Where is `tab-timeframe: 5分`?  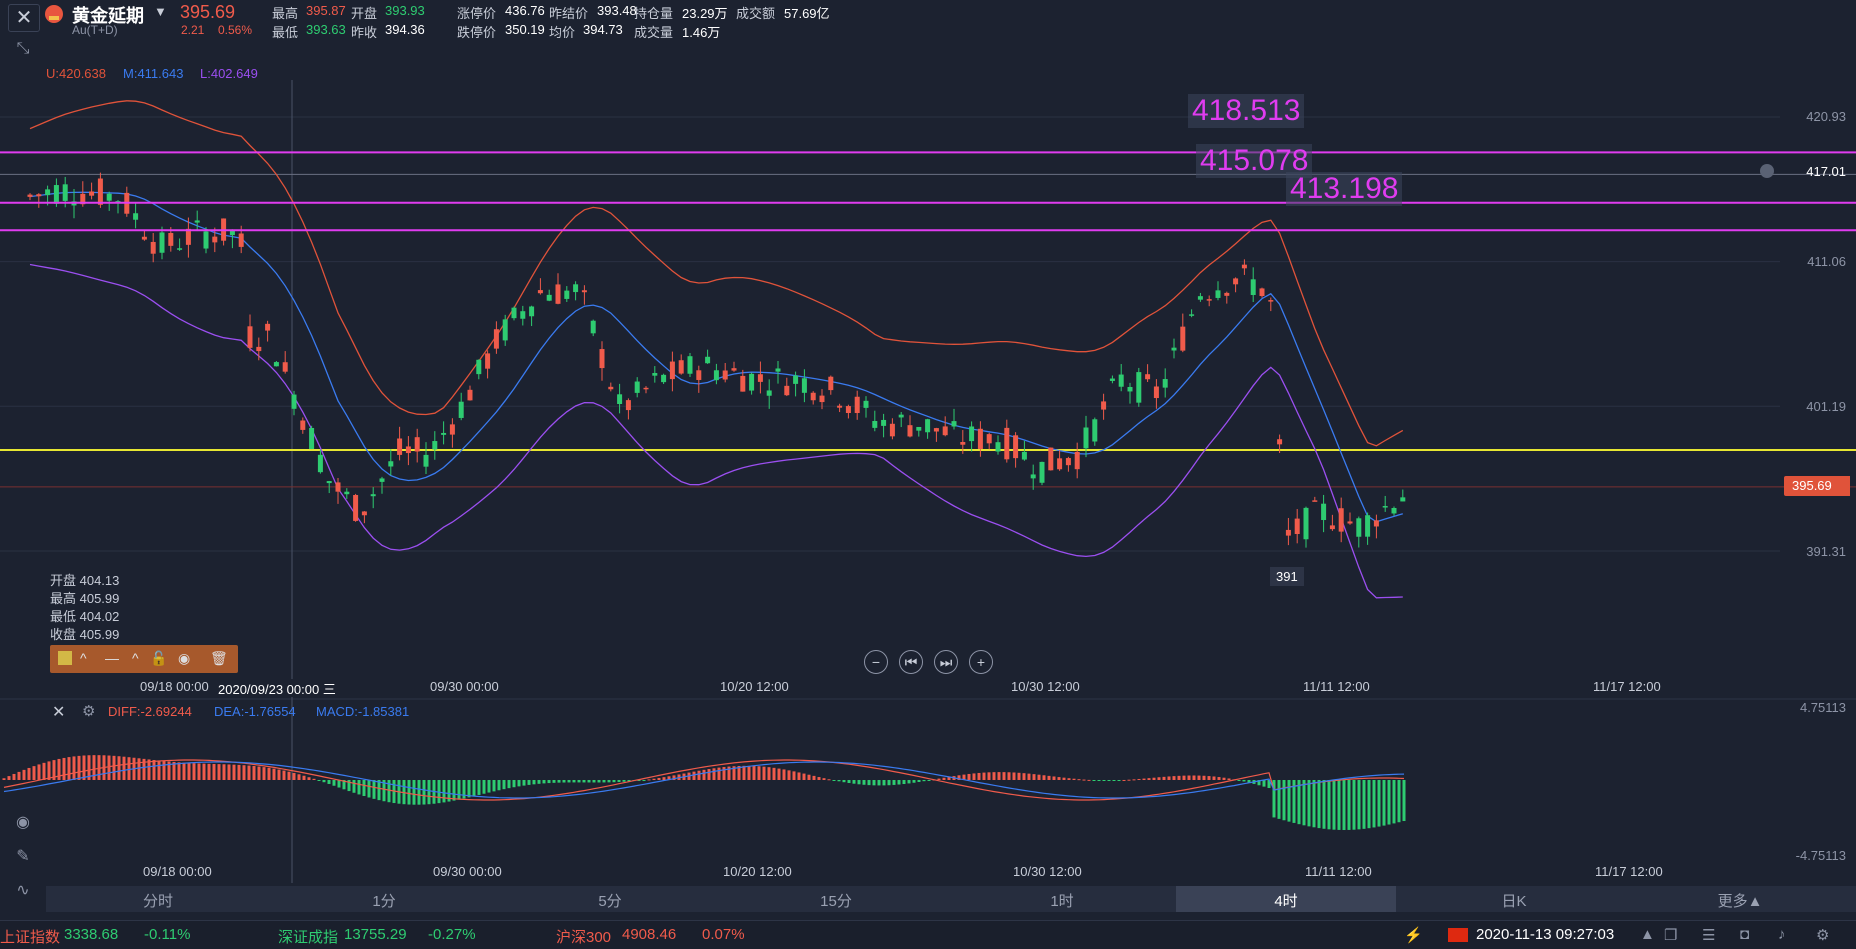
tab-timeframe: 5分 is located at coordinates (610, 901).